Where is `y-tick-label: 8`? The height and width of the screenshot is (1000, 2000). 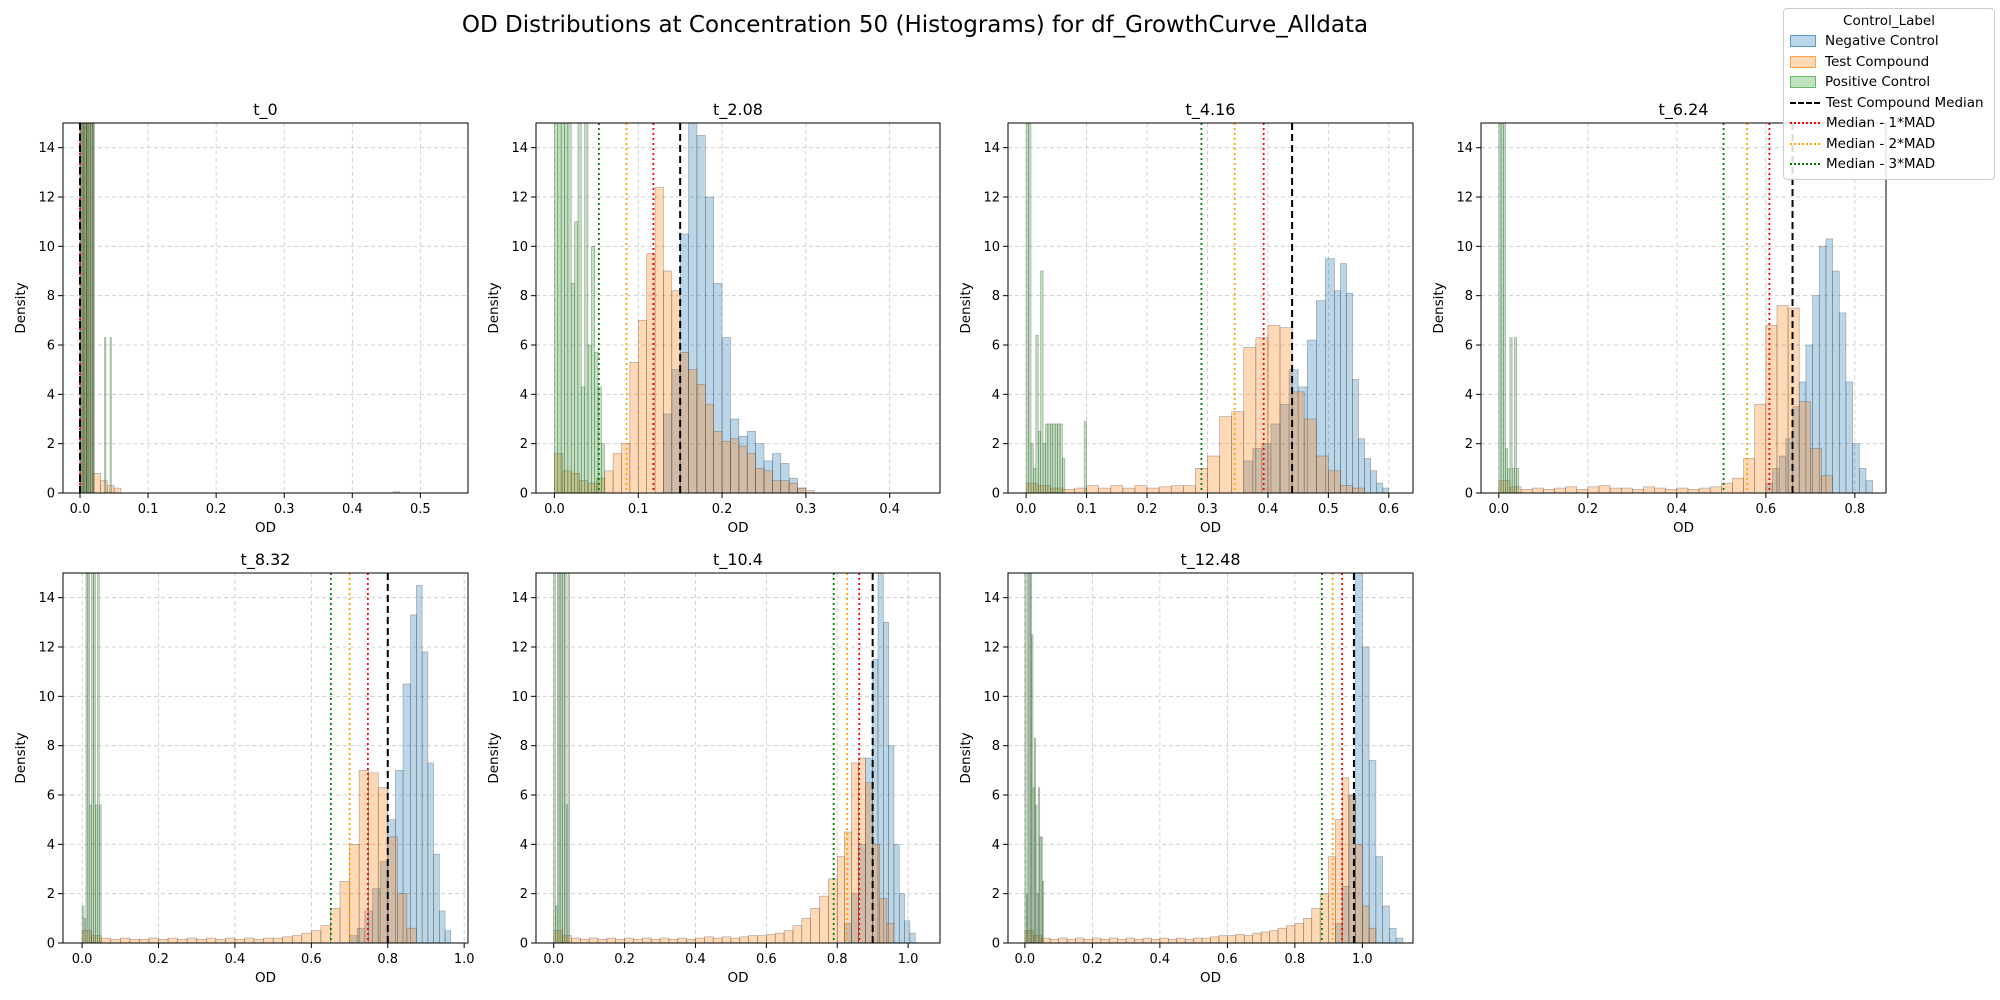 y-tick-label: 8 is located at coordinates (51, 746).